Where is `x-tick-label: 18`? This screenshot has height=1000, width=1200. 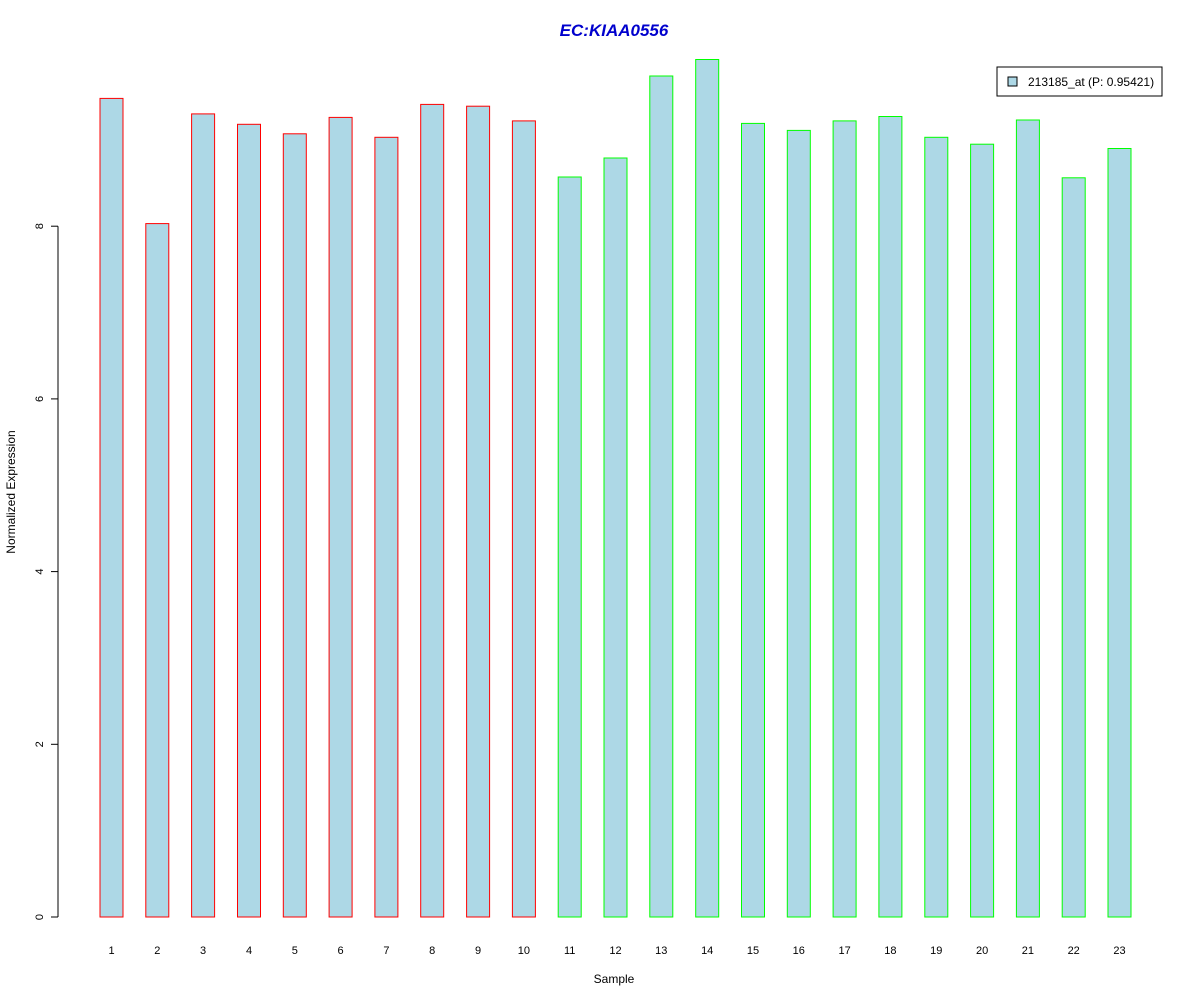
x-tick-label: 18 is located at coordinates (890, 951).